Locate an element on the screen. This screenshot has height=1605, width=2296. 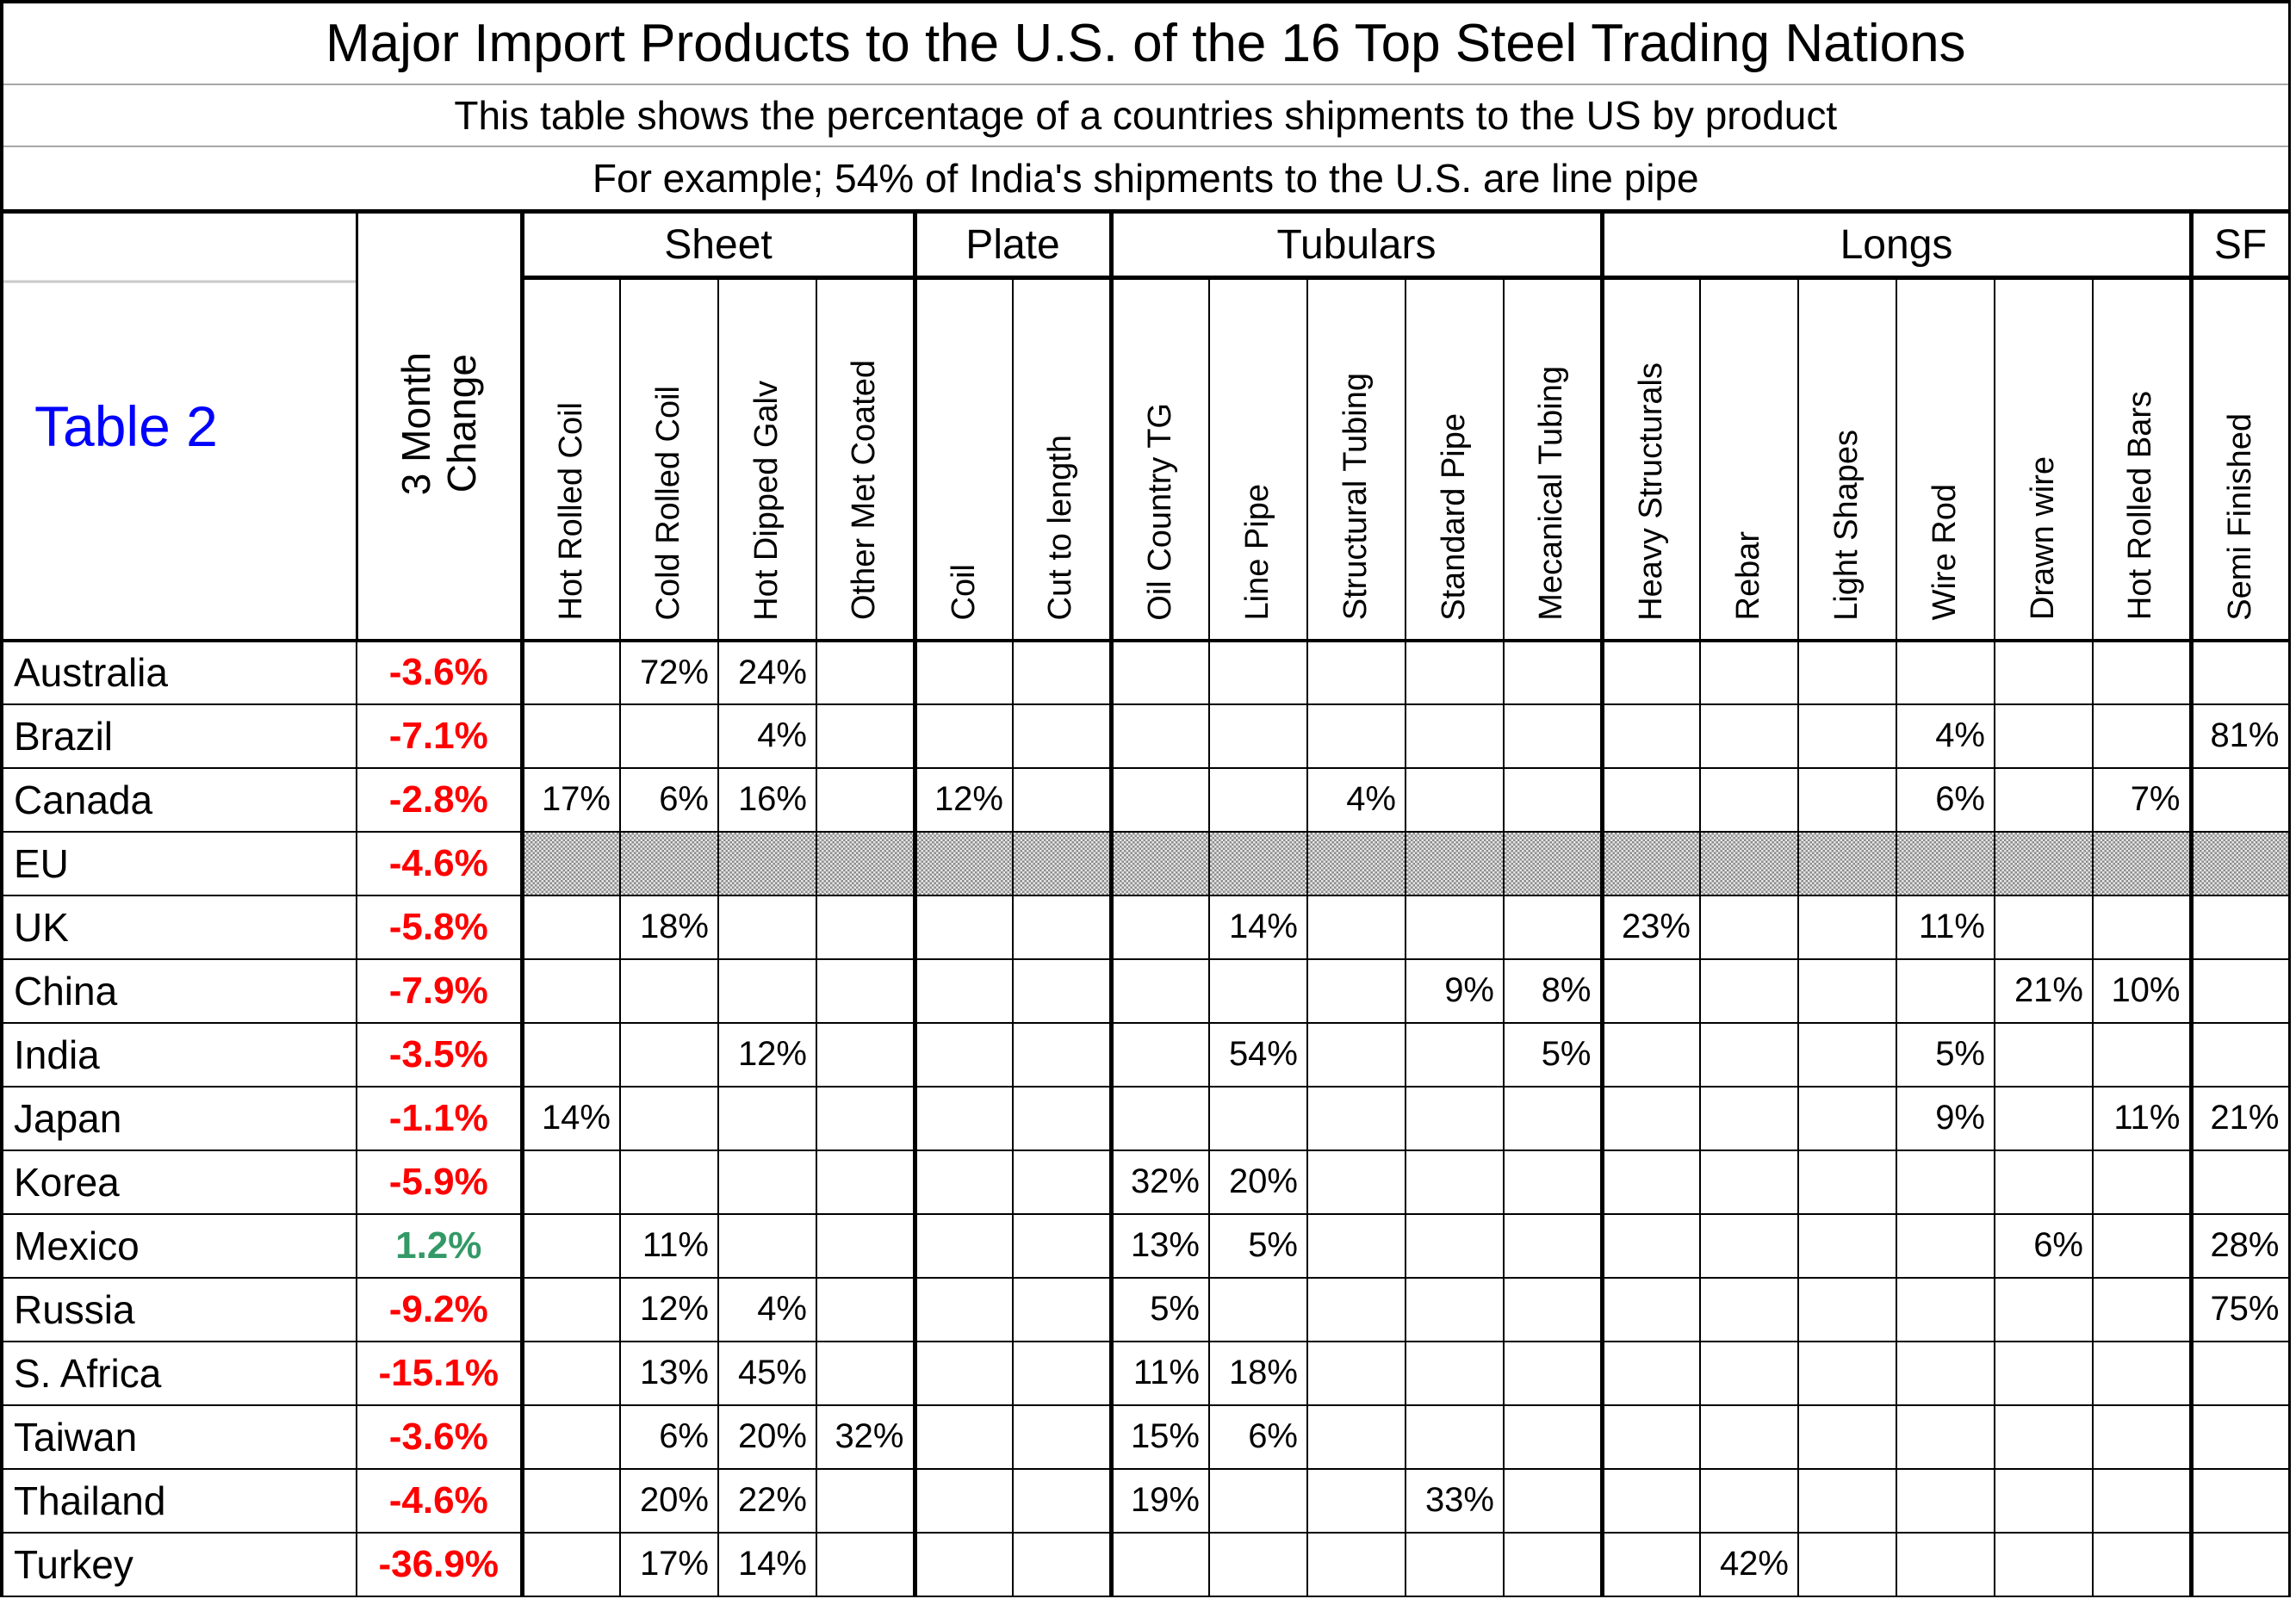
cell-russia-mecanical-tubing is located at coordinates (1553, 1309).